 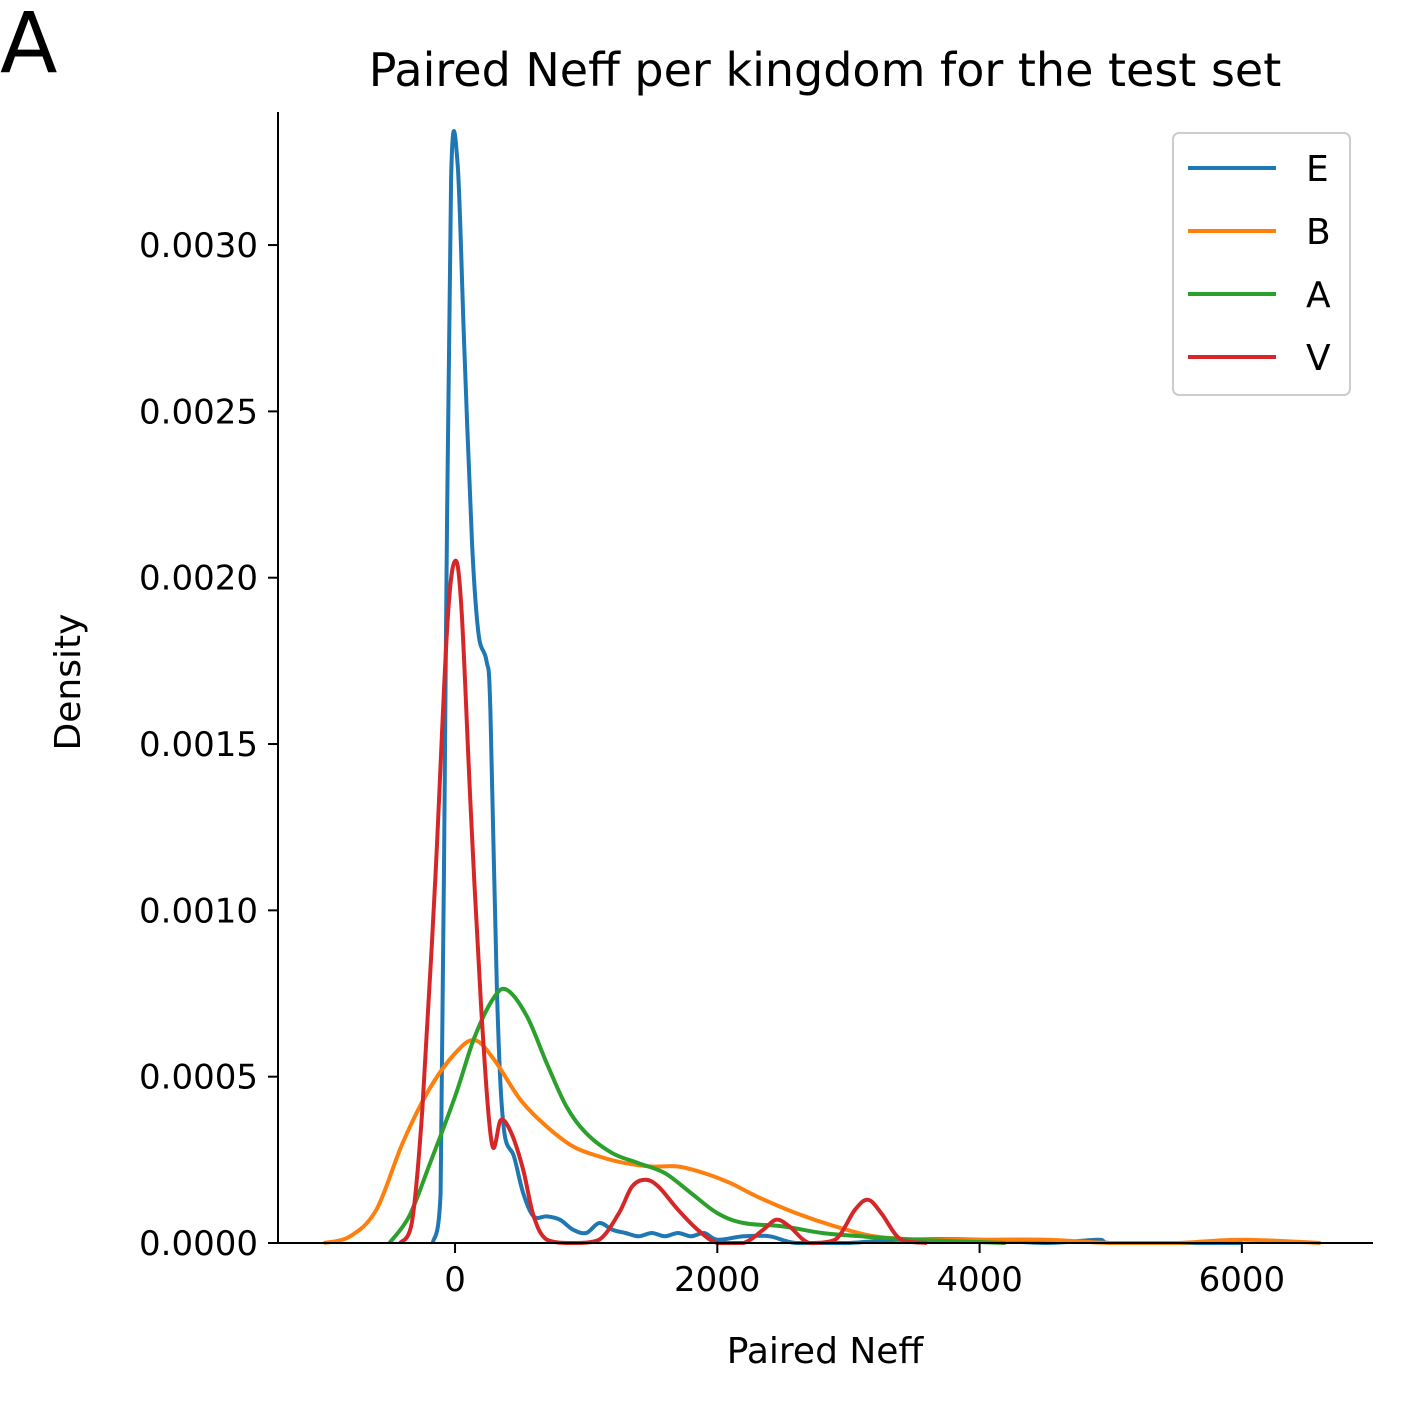 I want to click on x-ticks: 0 2000 4000 6000, so click(x=864, y=1271).